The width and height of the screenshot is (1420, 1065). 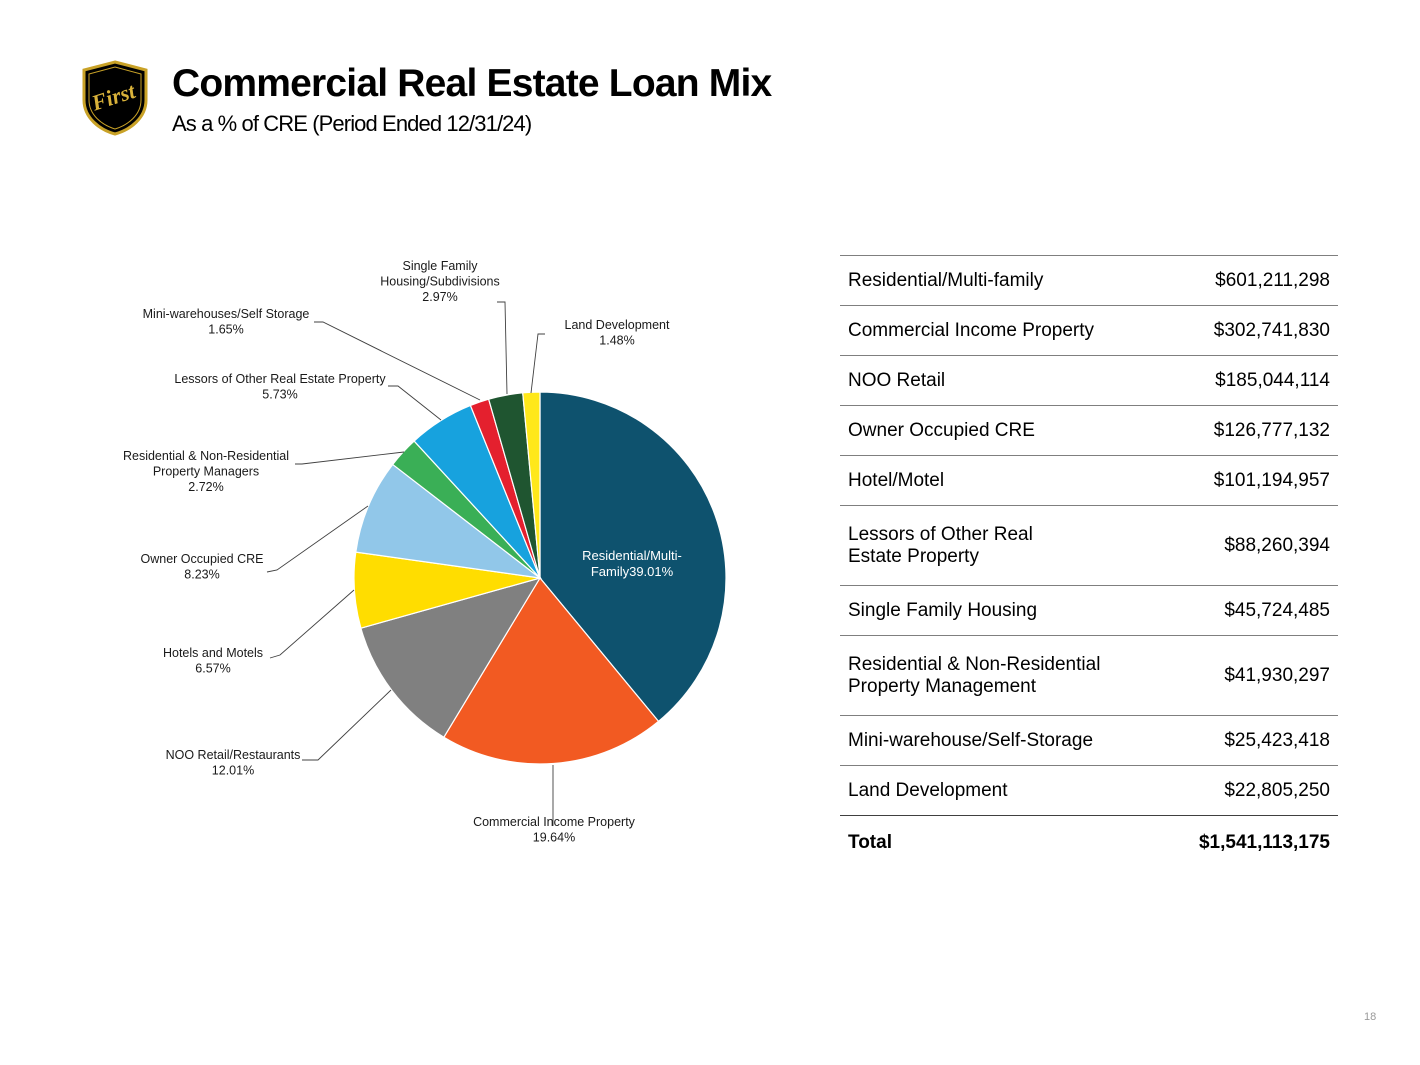 I want to click on row-label: Mini-warehouse/Self-Storage, so click(x=971, y=740).